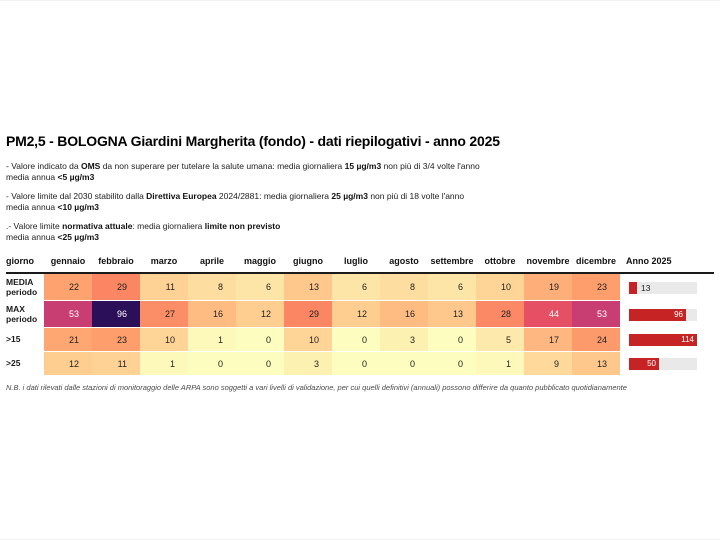 This screenshot has width=720, height=540. Describe the element at coordinates (663, 287) in the screenshot. I see `anno-bar-track: 13` at that location.